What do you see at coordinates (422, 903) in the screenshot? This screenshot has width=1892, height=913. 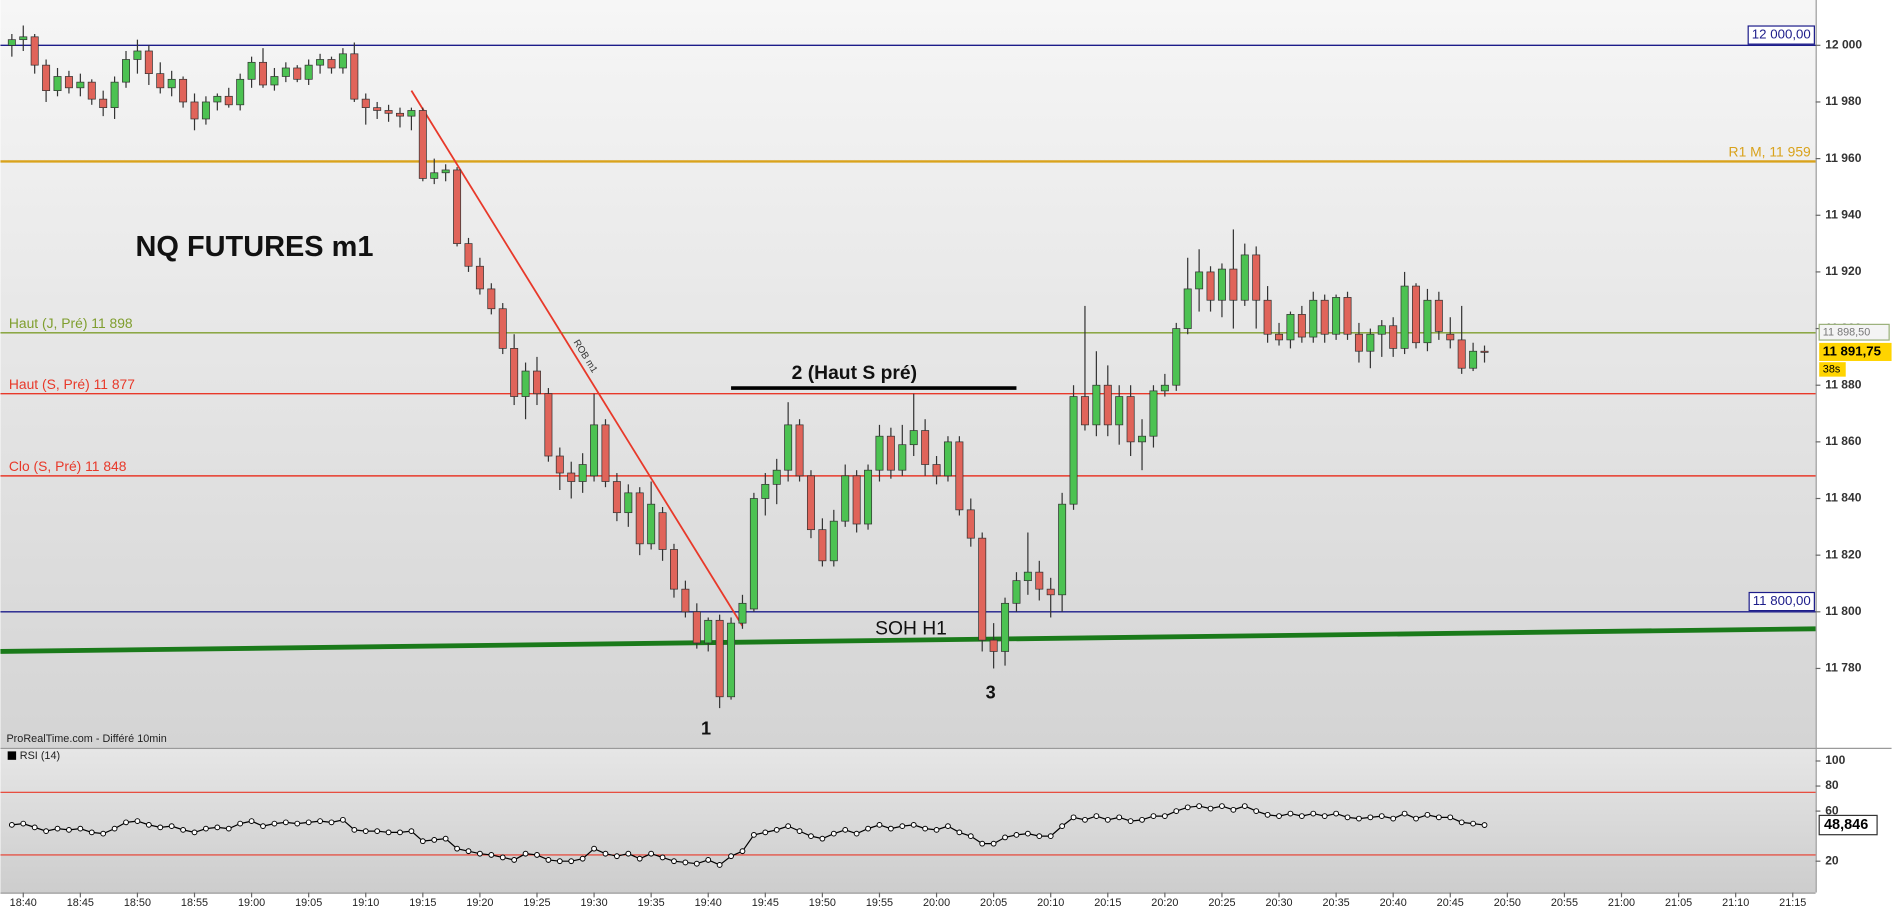 I see `x-tick-label: 19:15` at bounding box center [422, 903].